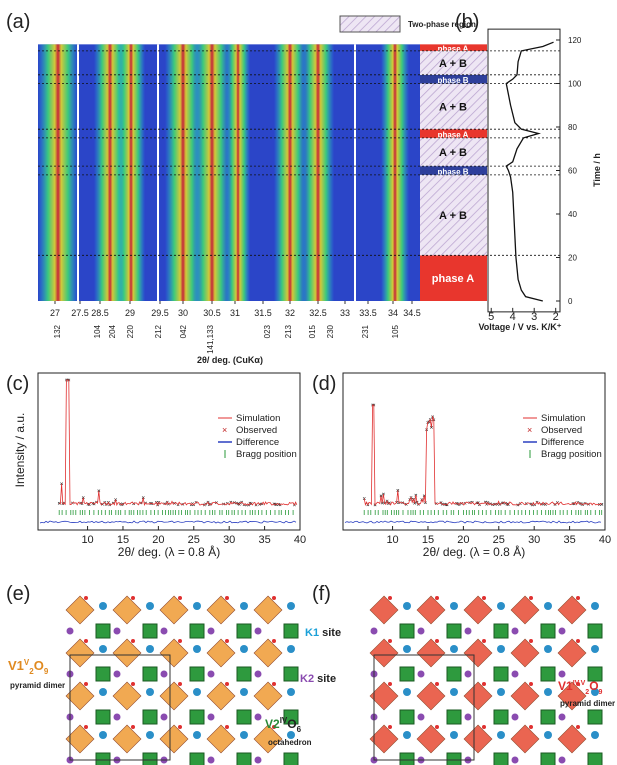 The width and height of the screenshot is (617, 765). Describe the element at coordinates (318, 313) in the screenshot. I see `x-tick-label: 32.5` at that location.